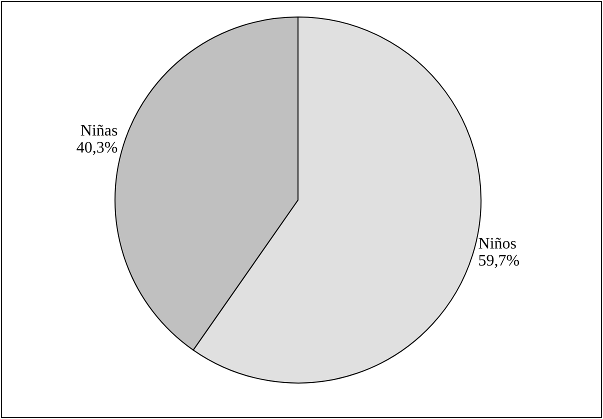 The image size is (603, 419). I want to click on data-label: 59,7%, so click(499, 261).